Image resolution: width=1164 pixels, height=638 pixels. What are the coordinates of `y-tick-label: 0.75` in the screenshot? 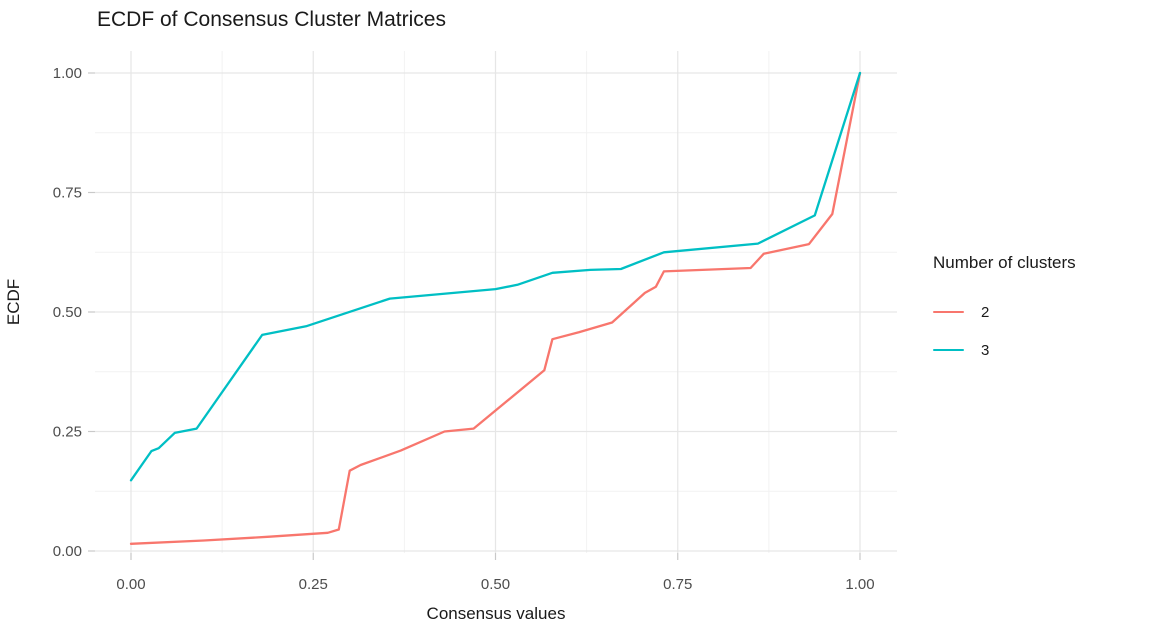 It's located at (67, 193).